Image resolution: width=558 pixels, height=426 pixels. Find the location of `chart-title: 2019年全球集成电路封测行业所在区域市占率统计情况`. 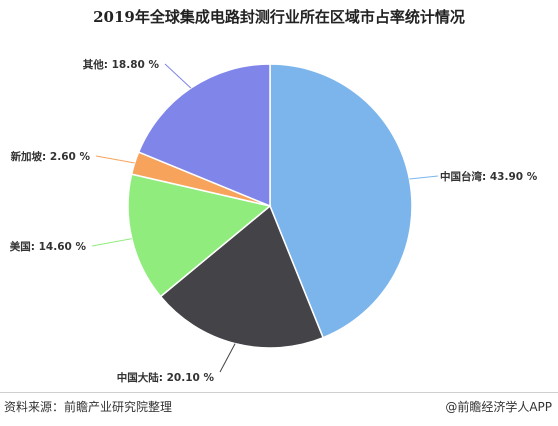

chart-title: 2019年全球集成电路封测行业所在区域市占率统计情况 is located at coordinates (279, 17).